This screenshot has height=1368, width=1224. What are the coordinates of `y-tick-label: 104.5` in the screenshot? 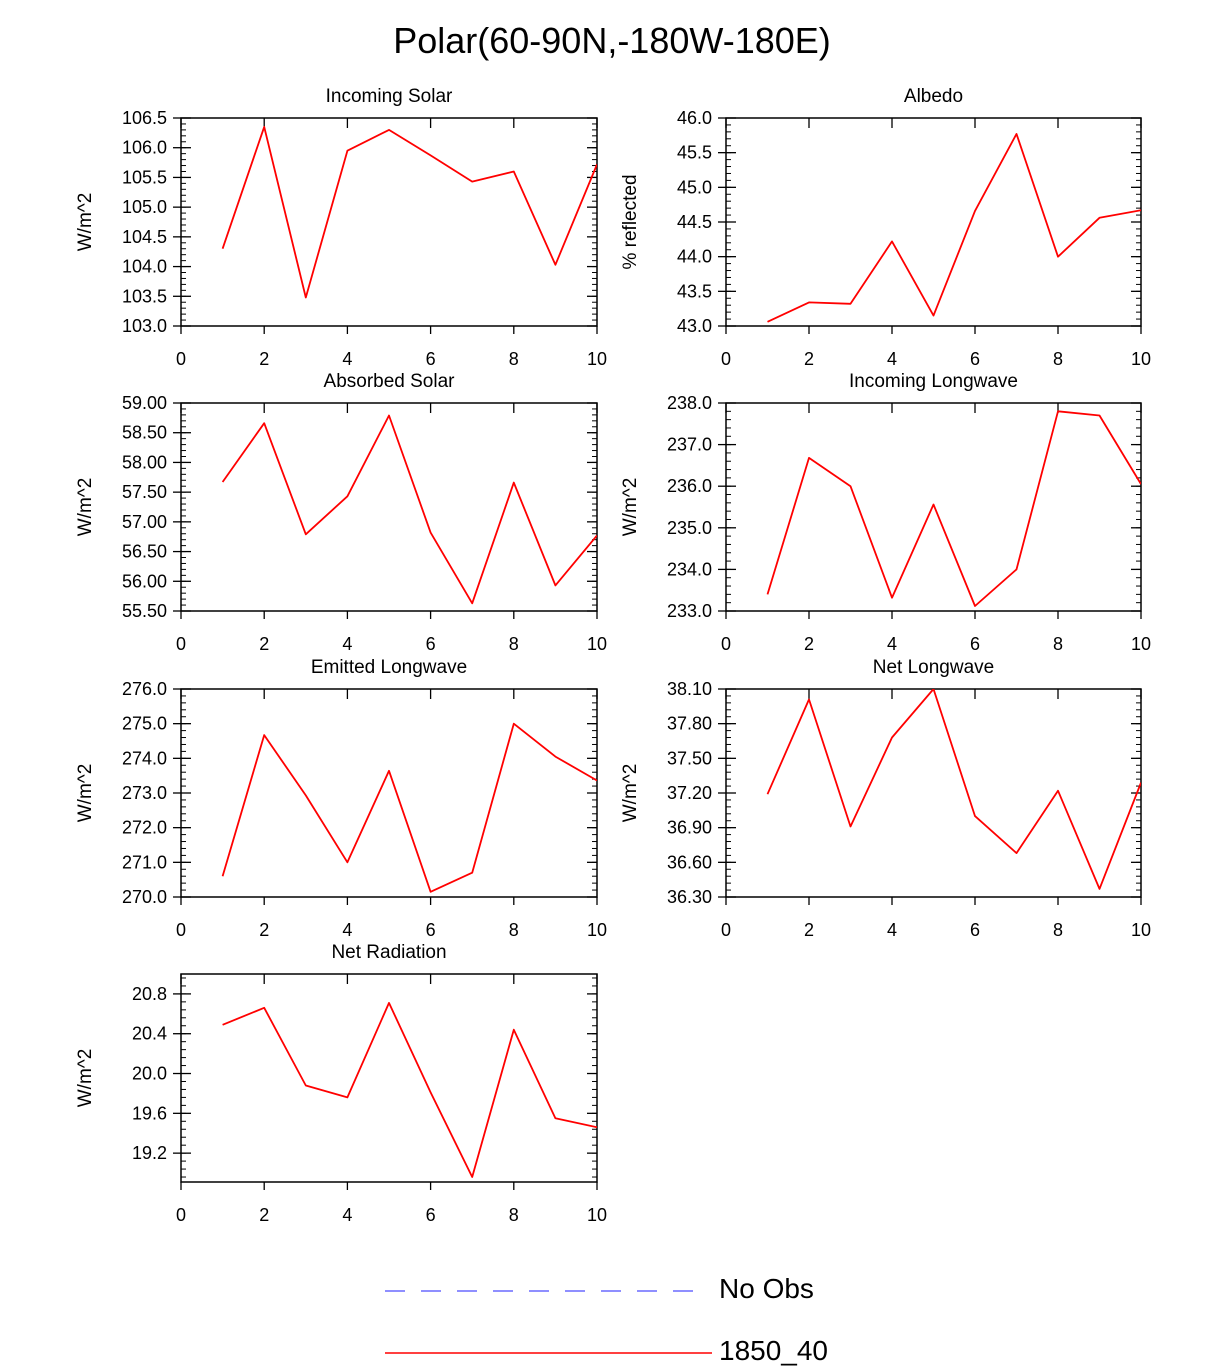 It's located at (144, 237).